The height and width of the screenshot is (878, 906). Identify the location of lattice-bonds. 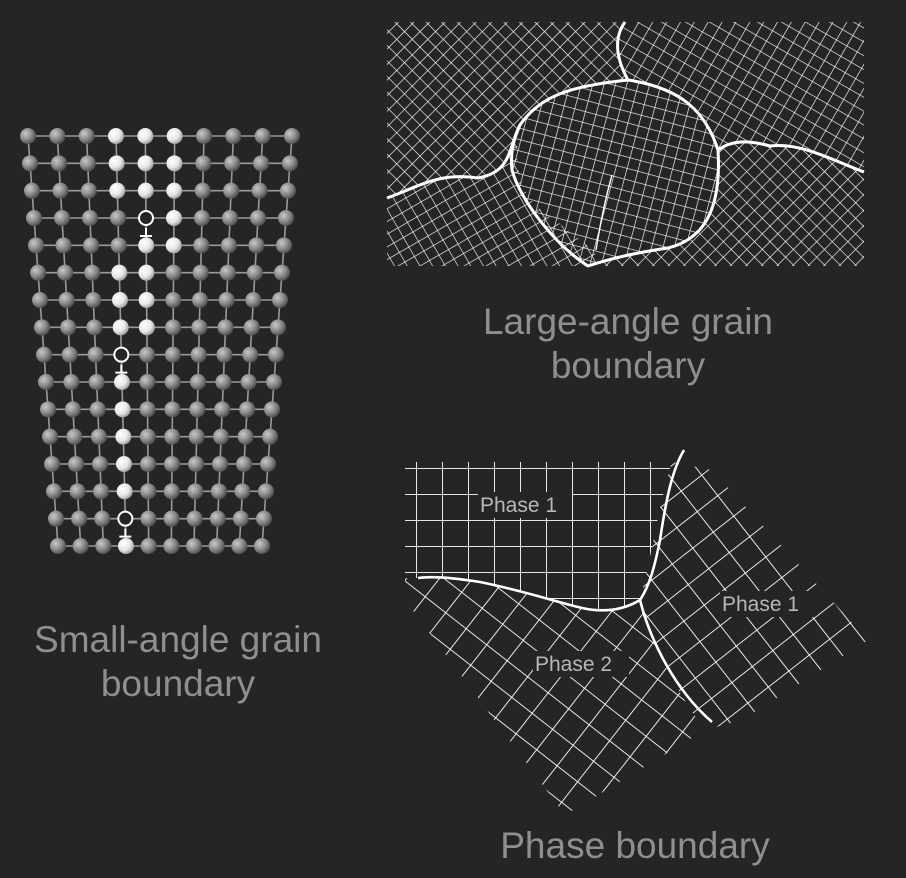
(160, 341).